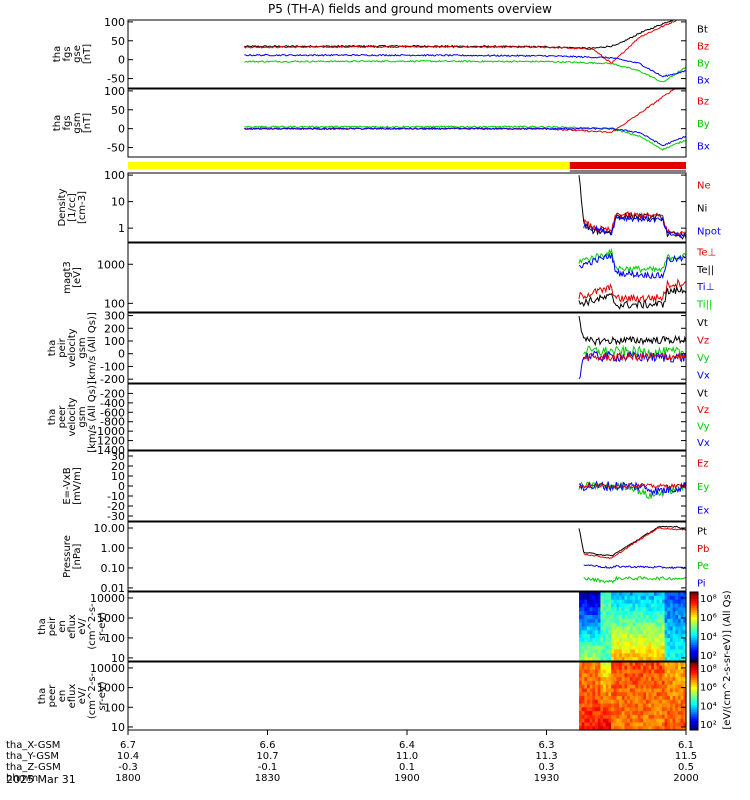 The width and height of the screenshot is (750, 800). Describe the element at coordinates (72, 347) in the screenshot. I see `y-label-line: velocity` at that location.